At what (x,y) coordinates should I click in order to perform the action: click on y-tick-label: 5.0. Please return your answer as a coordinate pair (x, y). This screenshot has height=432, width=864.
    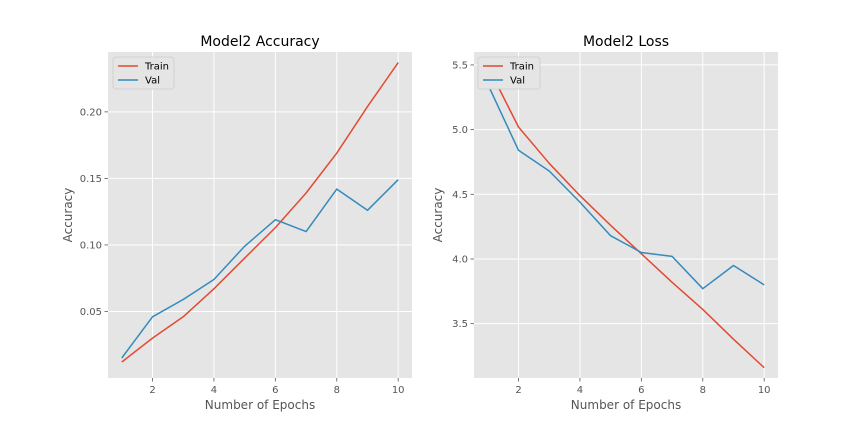
    Looking at the image, I should click on (460, 130).